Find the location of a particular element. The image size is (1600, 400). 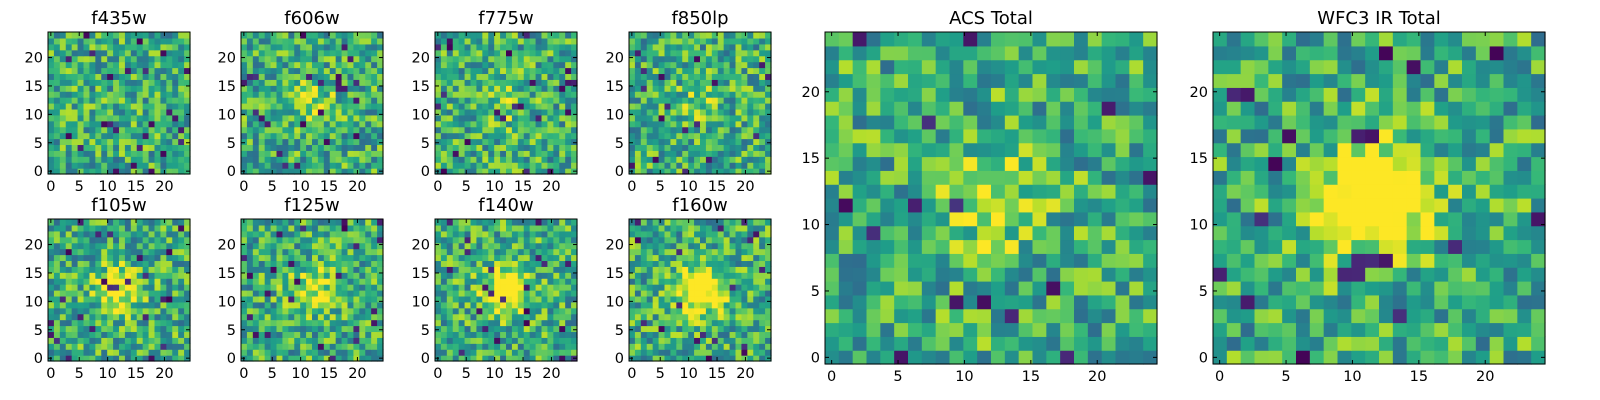

panel-title: f140w is located at coordinates (505, 205).